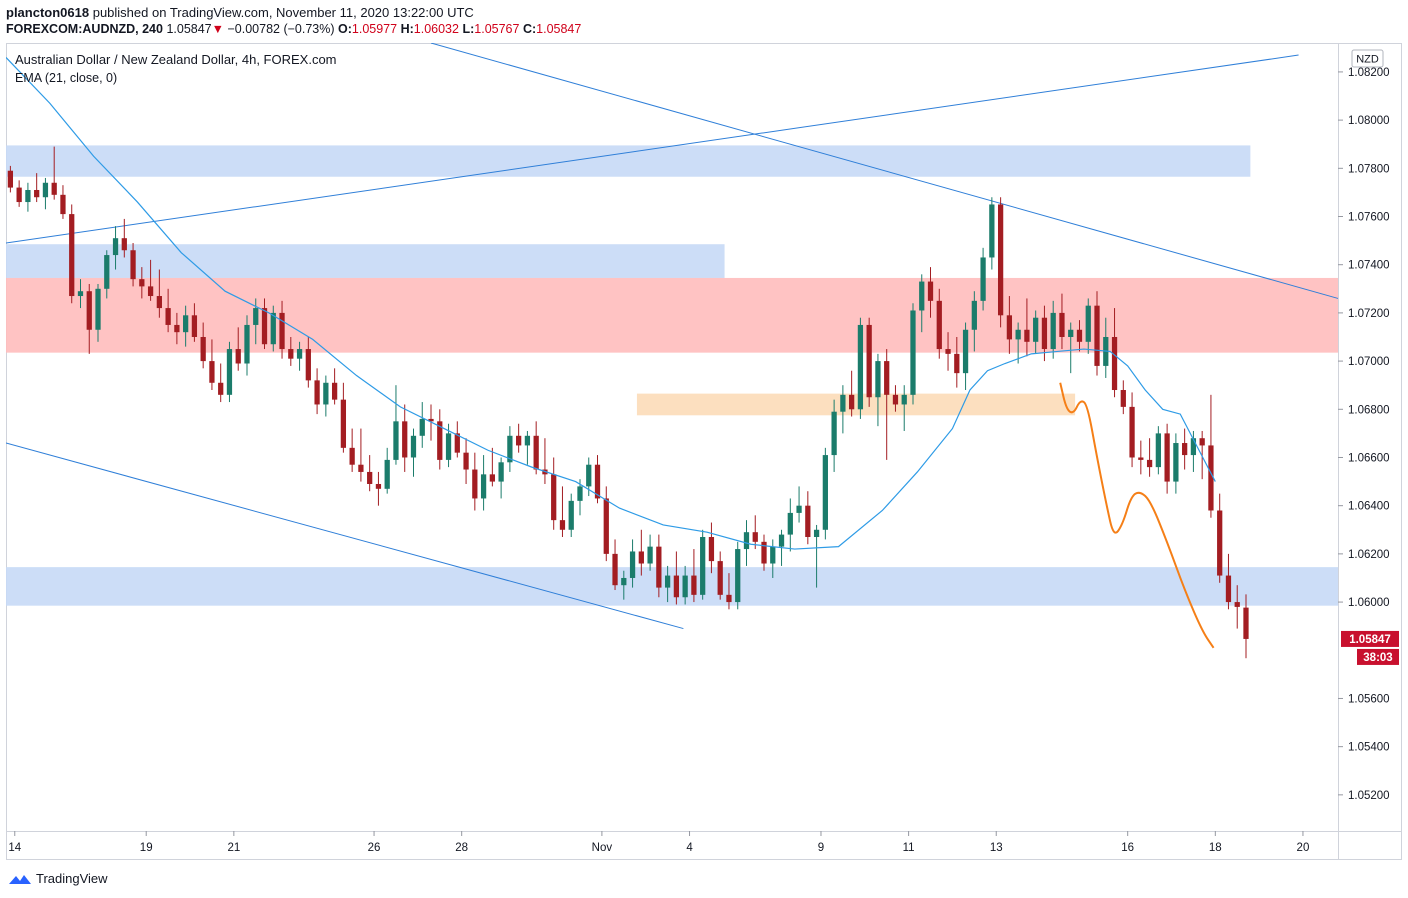 Image resolution: width=1408 pixels, height=898 pixels. Describe the element at coordinates (658, 842) in the screenshot. I see `time-axis: 14 19 21 26 28 Nov 4 9 11 13 16 18 20` at that location.